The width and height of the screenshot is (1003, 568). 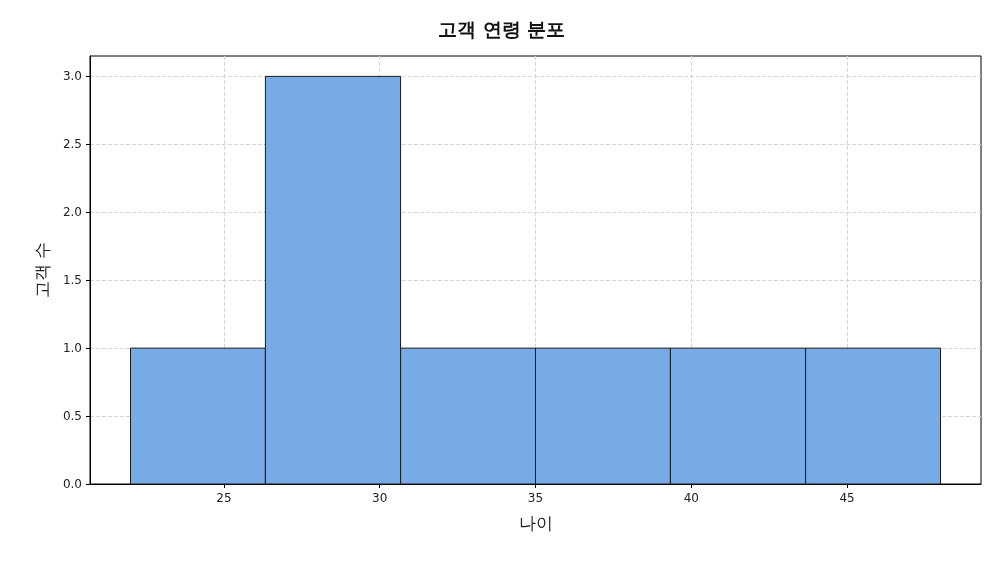 What do you see at coordinates (41, 270) in the screenshot?
I see `y-axis-title: 고객 수` at bounding box center [41, 270].